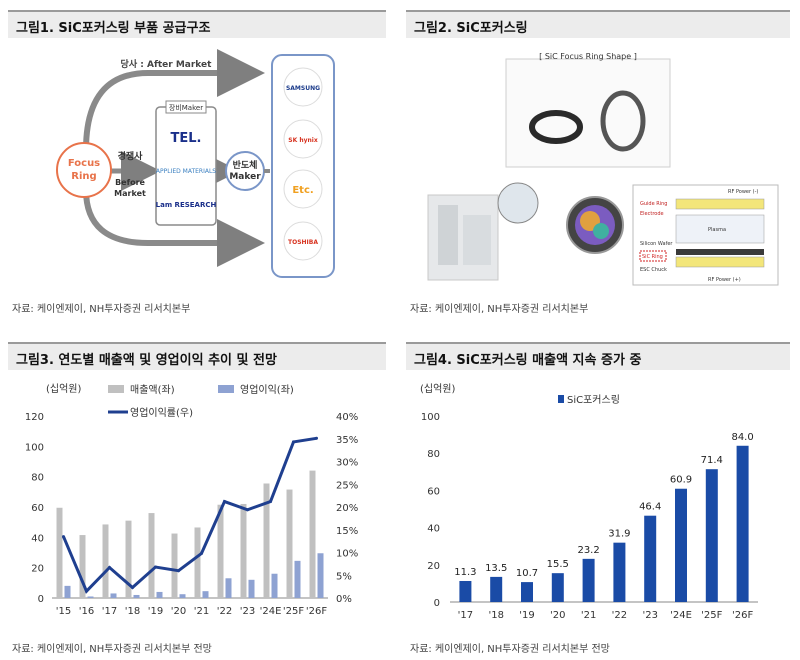  I want to click on bar-value-label: 84.0, so click(742, 437).